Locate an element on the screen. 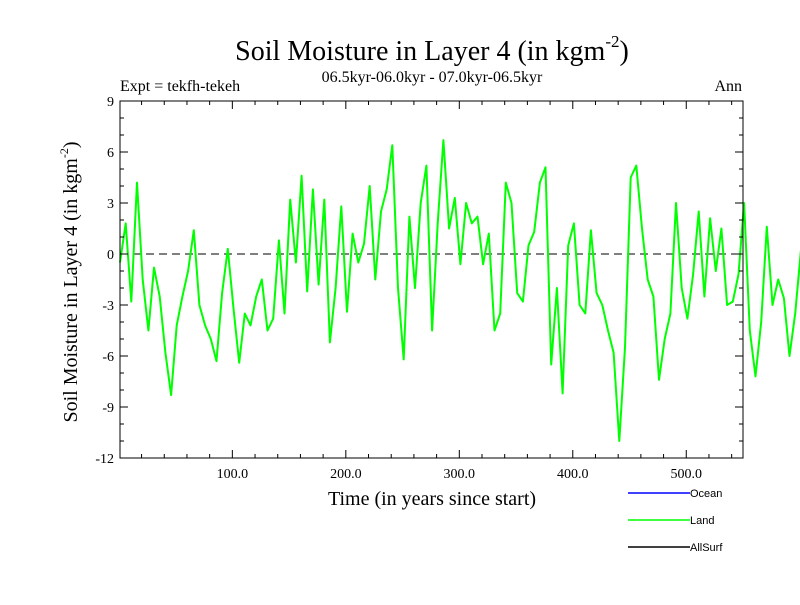 The width and height of the screenshot is (800, 605). y-tick-label: -3 is located at coordinates (108, 306).